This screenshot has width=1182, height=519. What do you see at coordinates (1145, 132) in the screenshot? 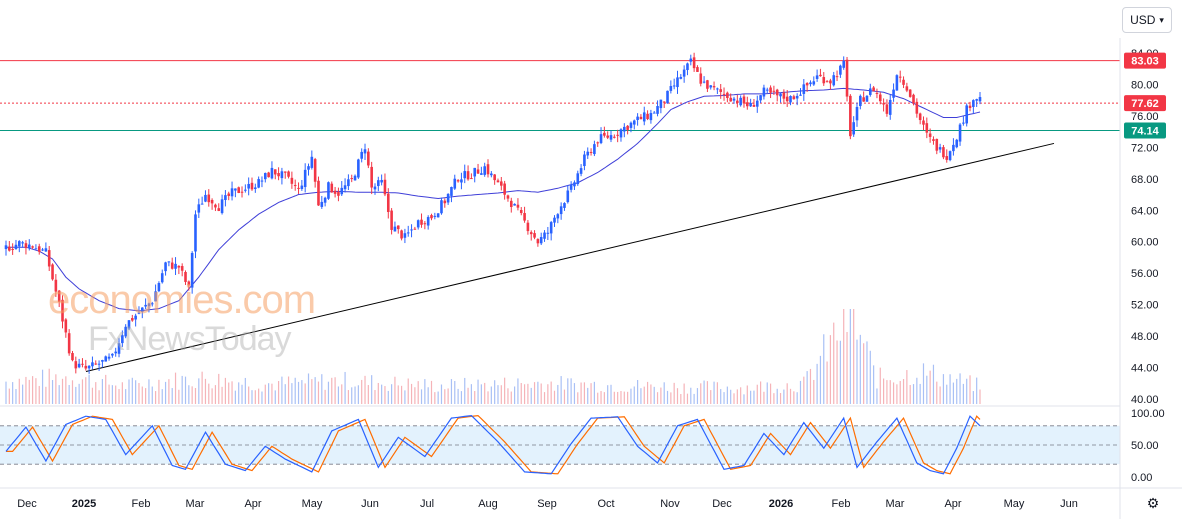
I see `level-badge-text: 74.14` at bounding box center [1145, 132].